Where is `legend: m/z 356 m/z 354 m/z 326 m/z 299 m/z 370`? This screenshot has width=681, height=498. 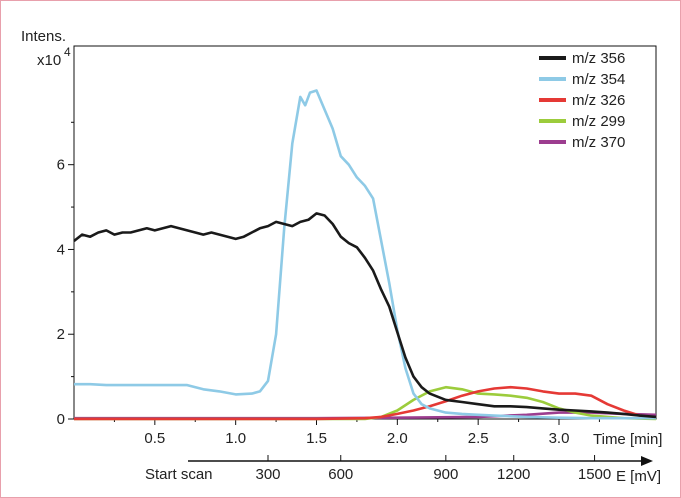
legend: m/z 356 m/z 354 m/z 326 m/z 299 m/z 370 is located at coordinates (582, 100).